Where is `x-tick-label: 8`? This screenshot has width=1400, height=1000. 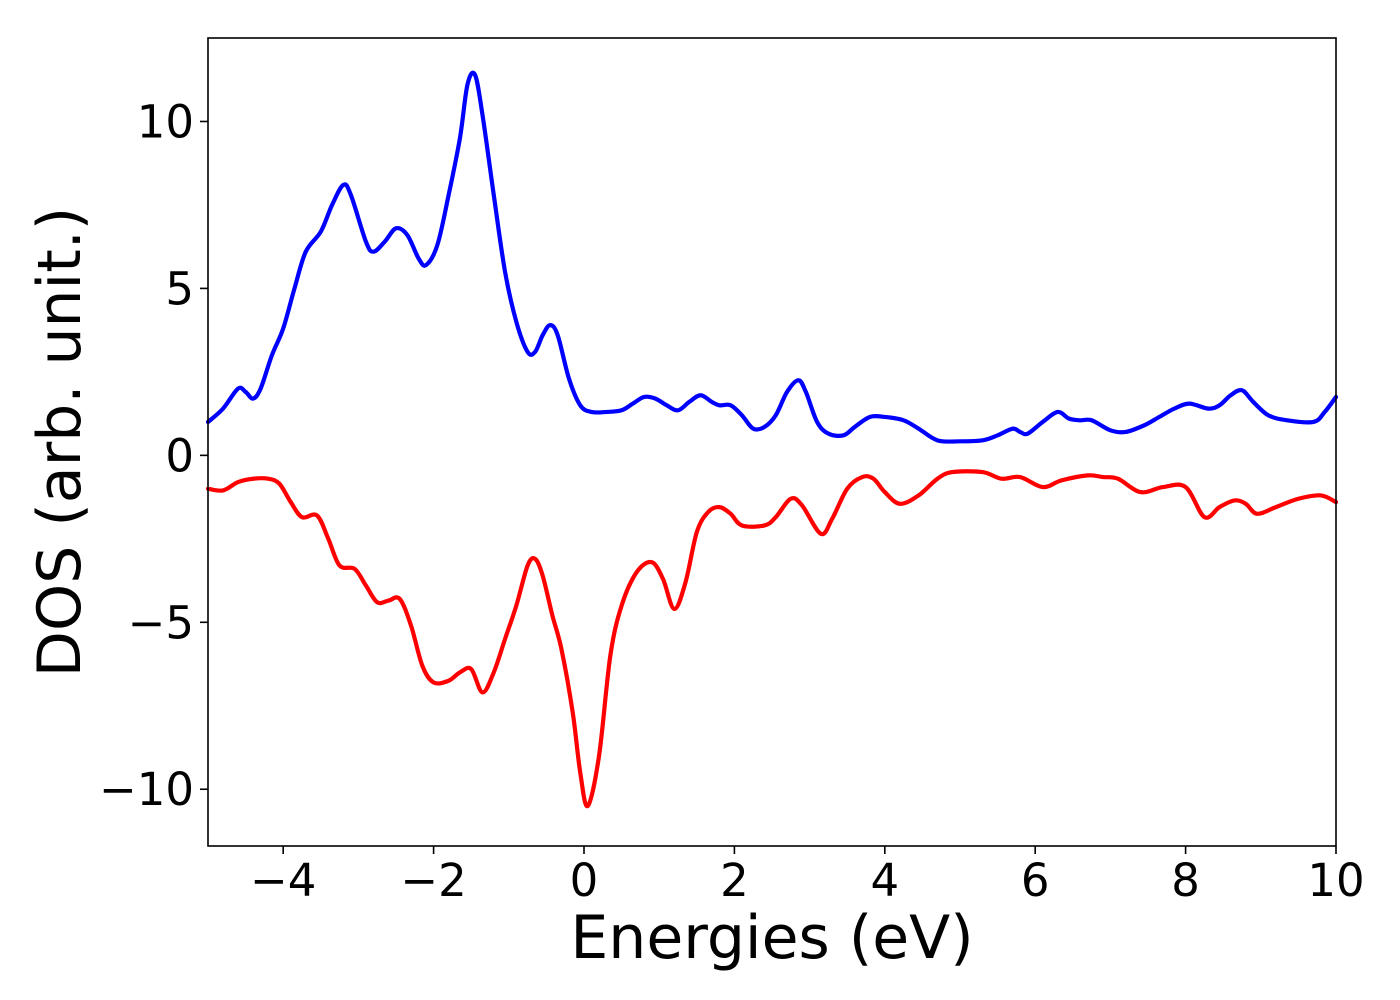 x-tick-label: 8 is located at coordinates (1185, 880).